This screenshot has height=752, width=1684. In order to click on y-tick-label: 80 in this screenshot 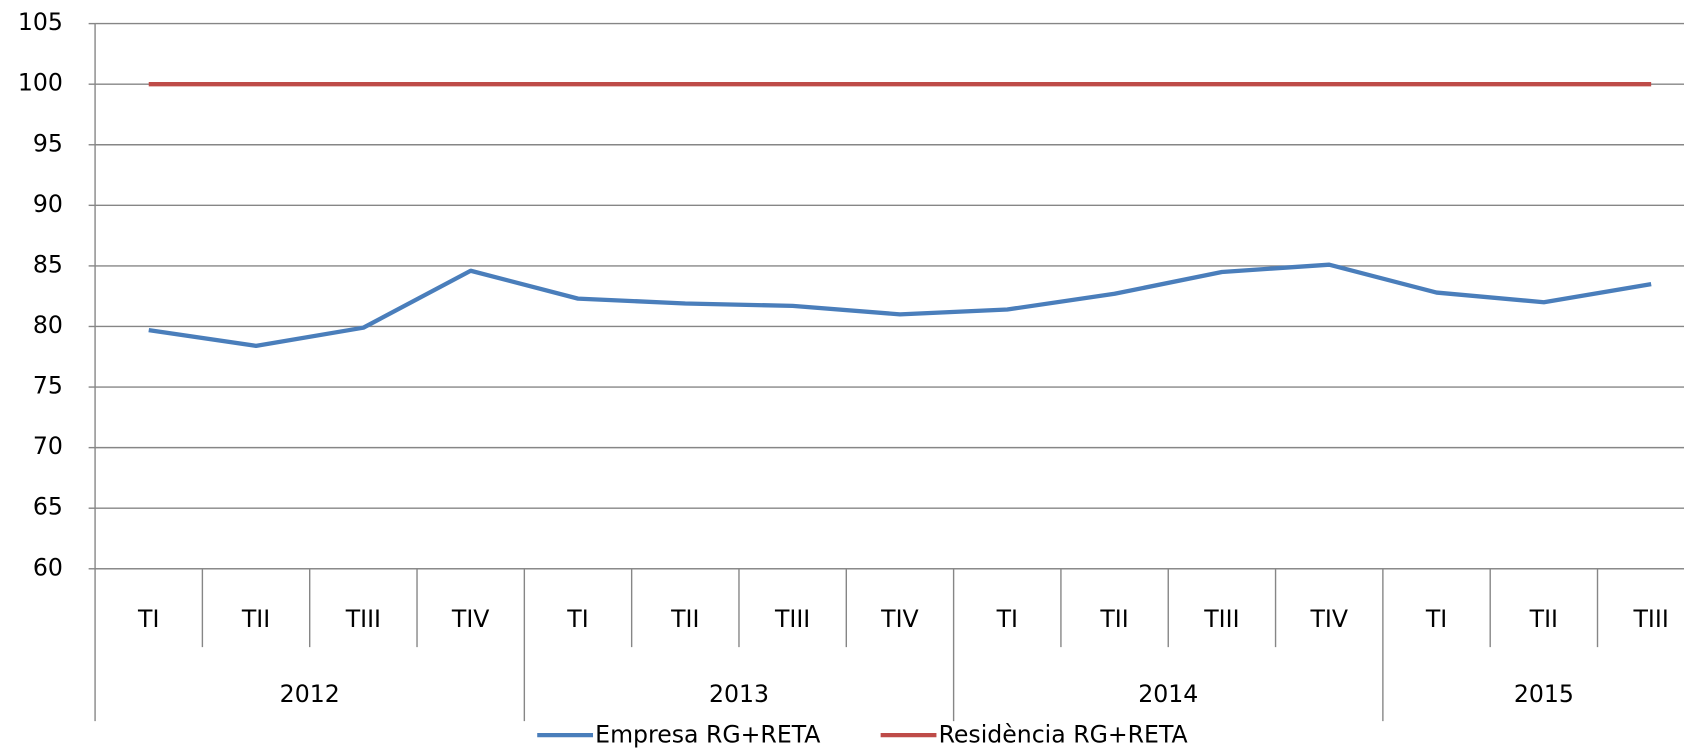, I will do `click(48, 325)`.